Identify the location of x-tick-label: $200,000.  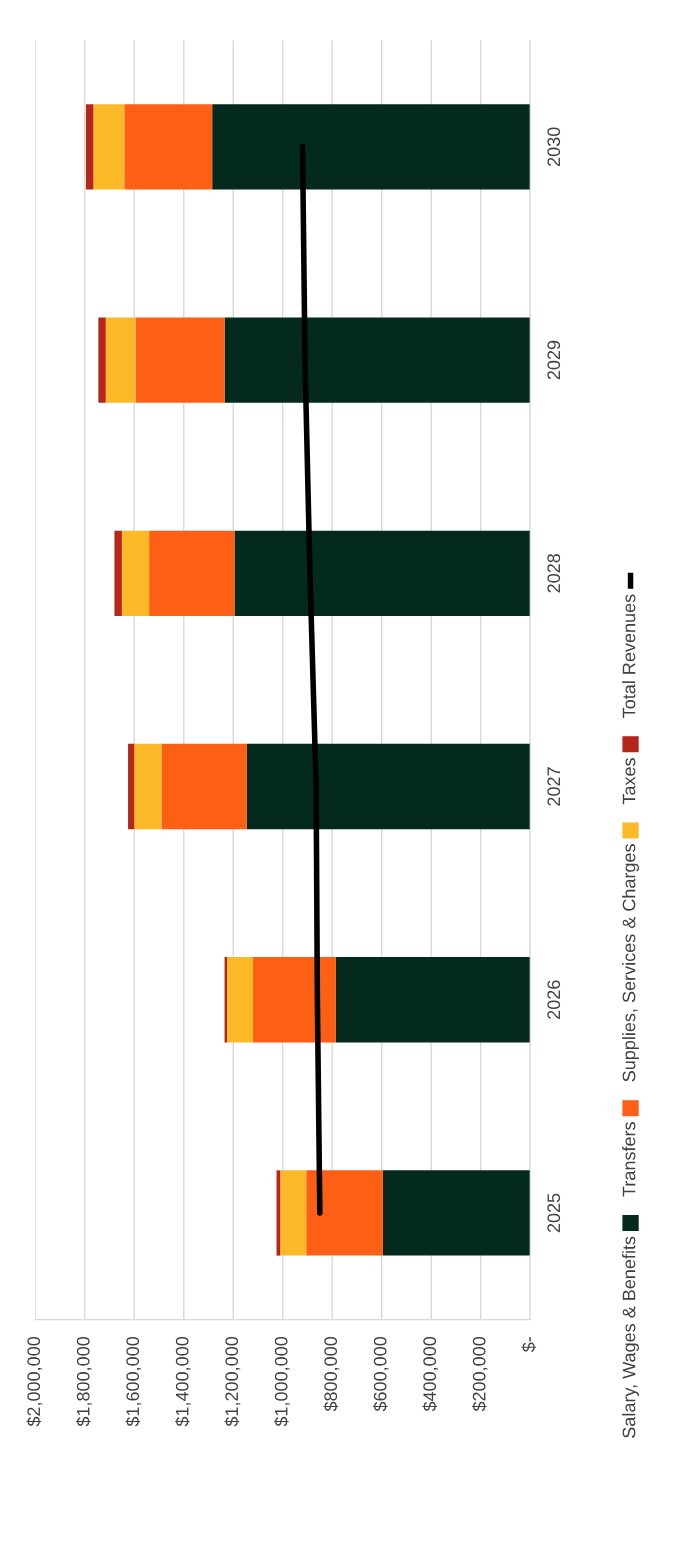
(480, 1374).